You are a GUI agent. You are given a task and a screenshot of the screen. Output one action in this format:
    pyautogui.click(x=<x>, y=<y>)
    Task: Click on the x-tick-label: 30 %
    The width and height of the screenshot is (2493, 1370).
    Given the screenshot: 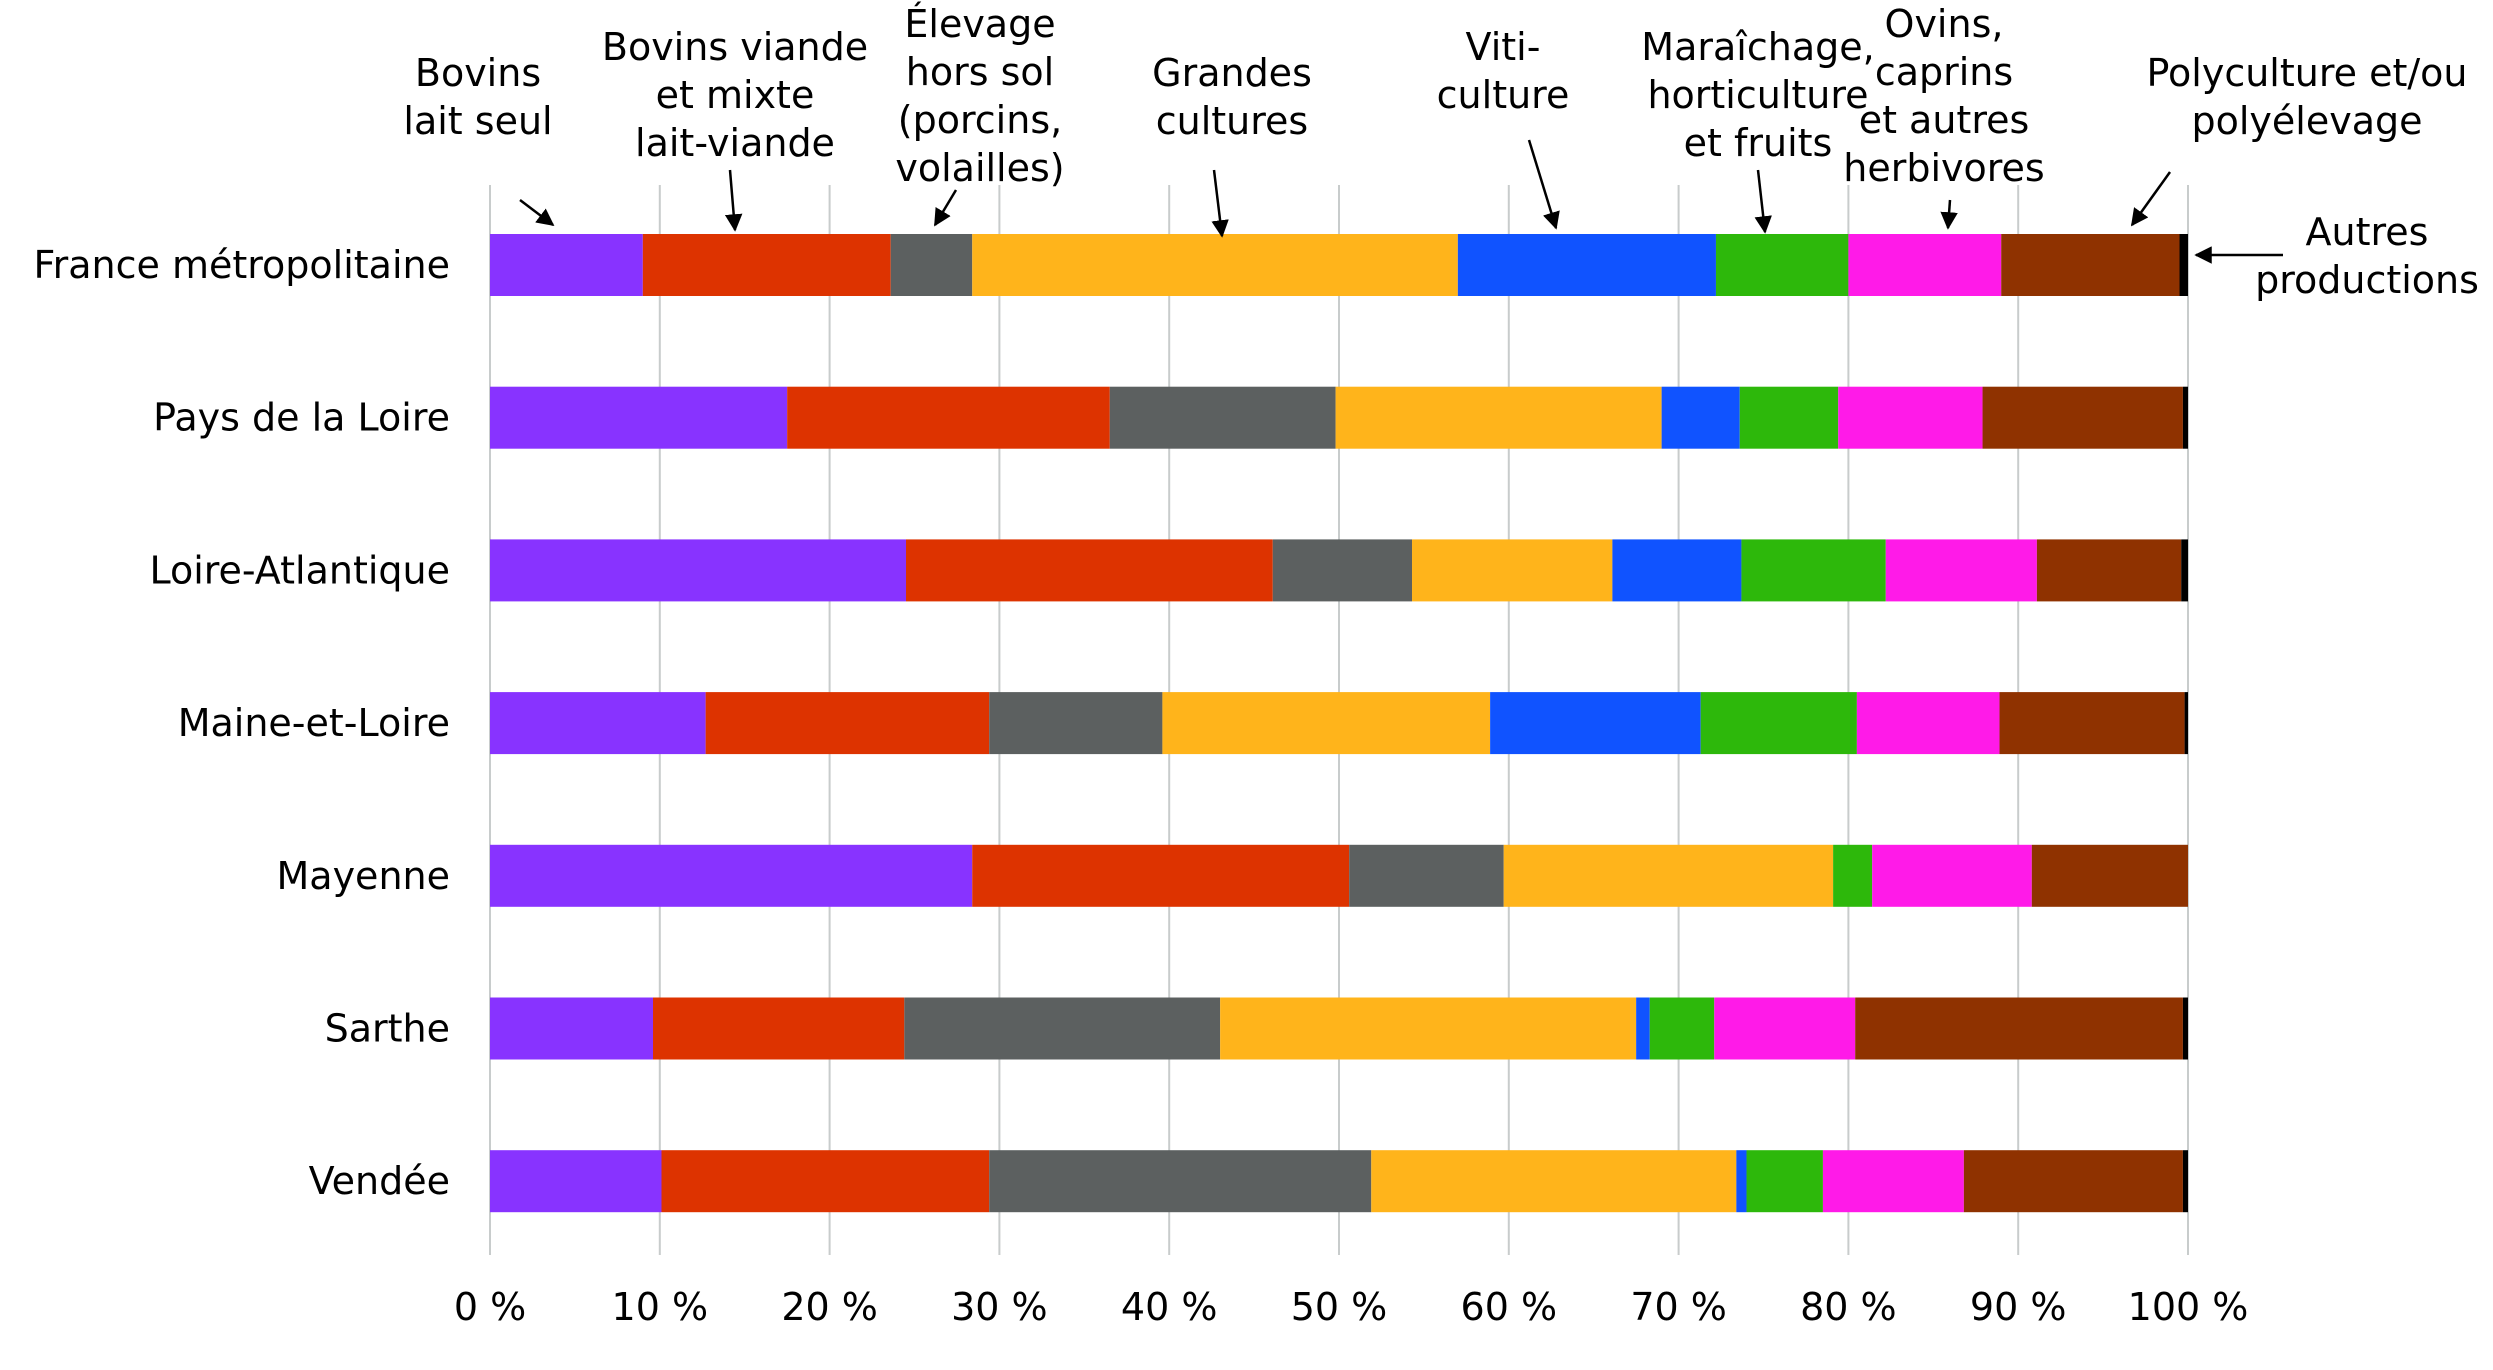 What is the action you would take?
    pyautogui.click(x=999, y=1307)
    